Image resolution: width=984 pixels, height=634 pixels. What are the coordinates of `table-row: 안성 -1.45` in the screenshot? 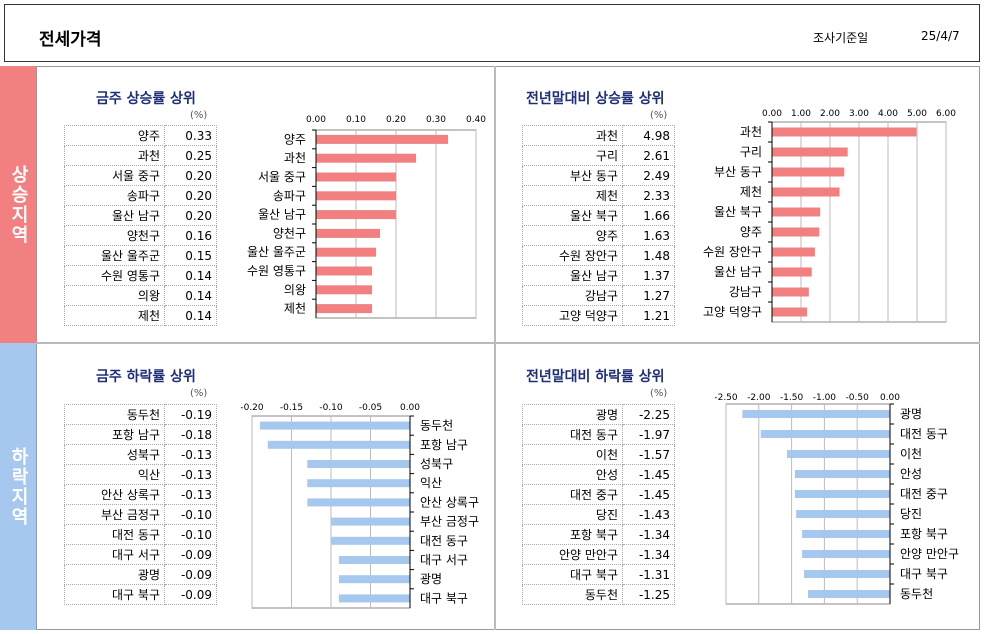 It's located at (598, 474).